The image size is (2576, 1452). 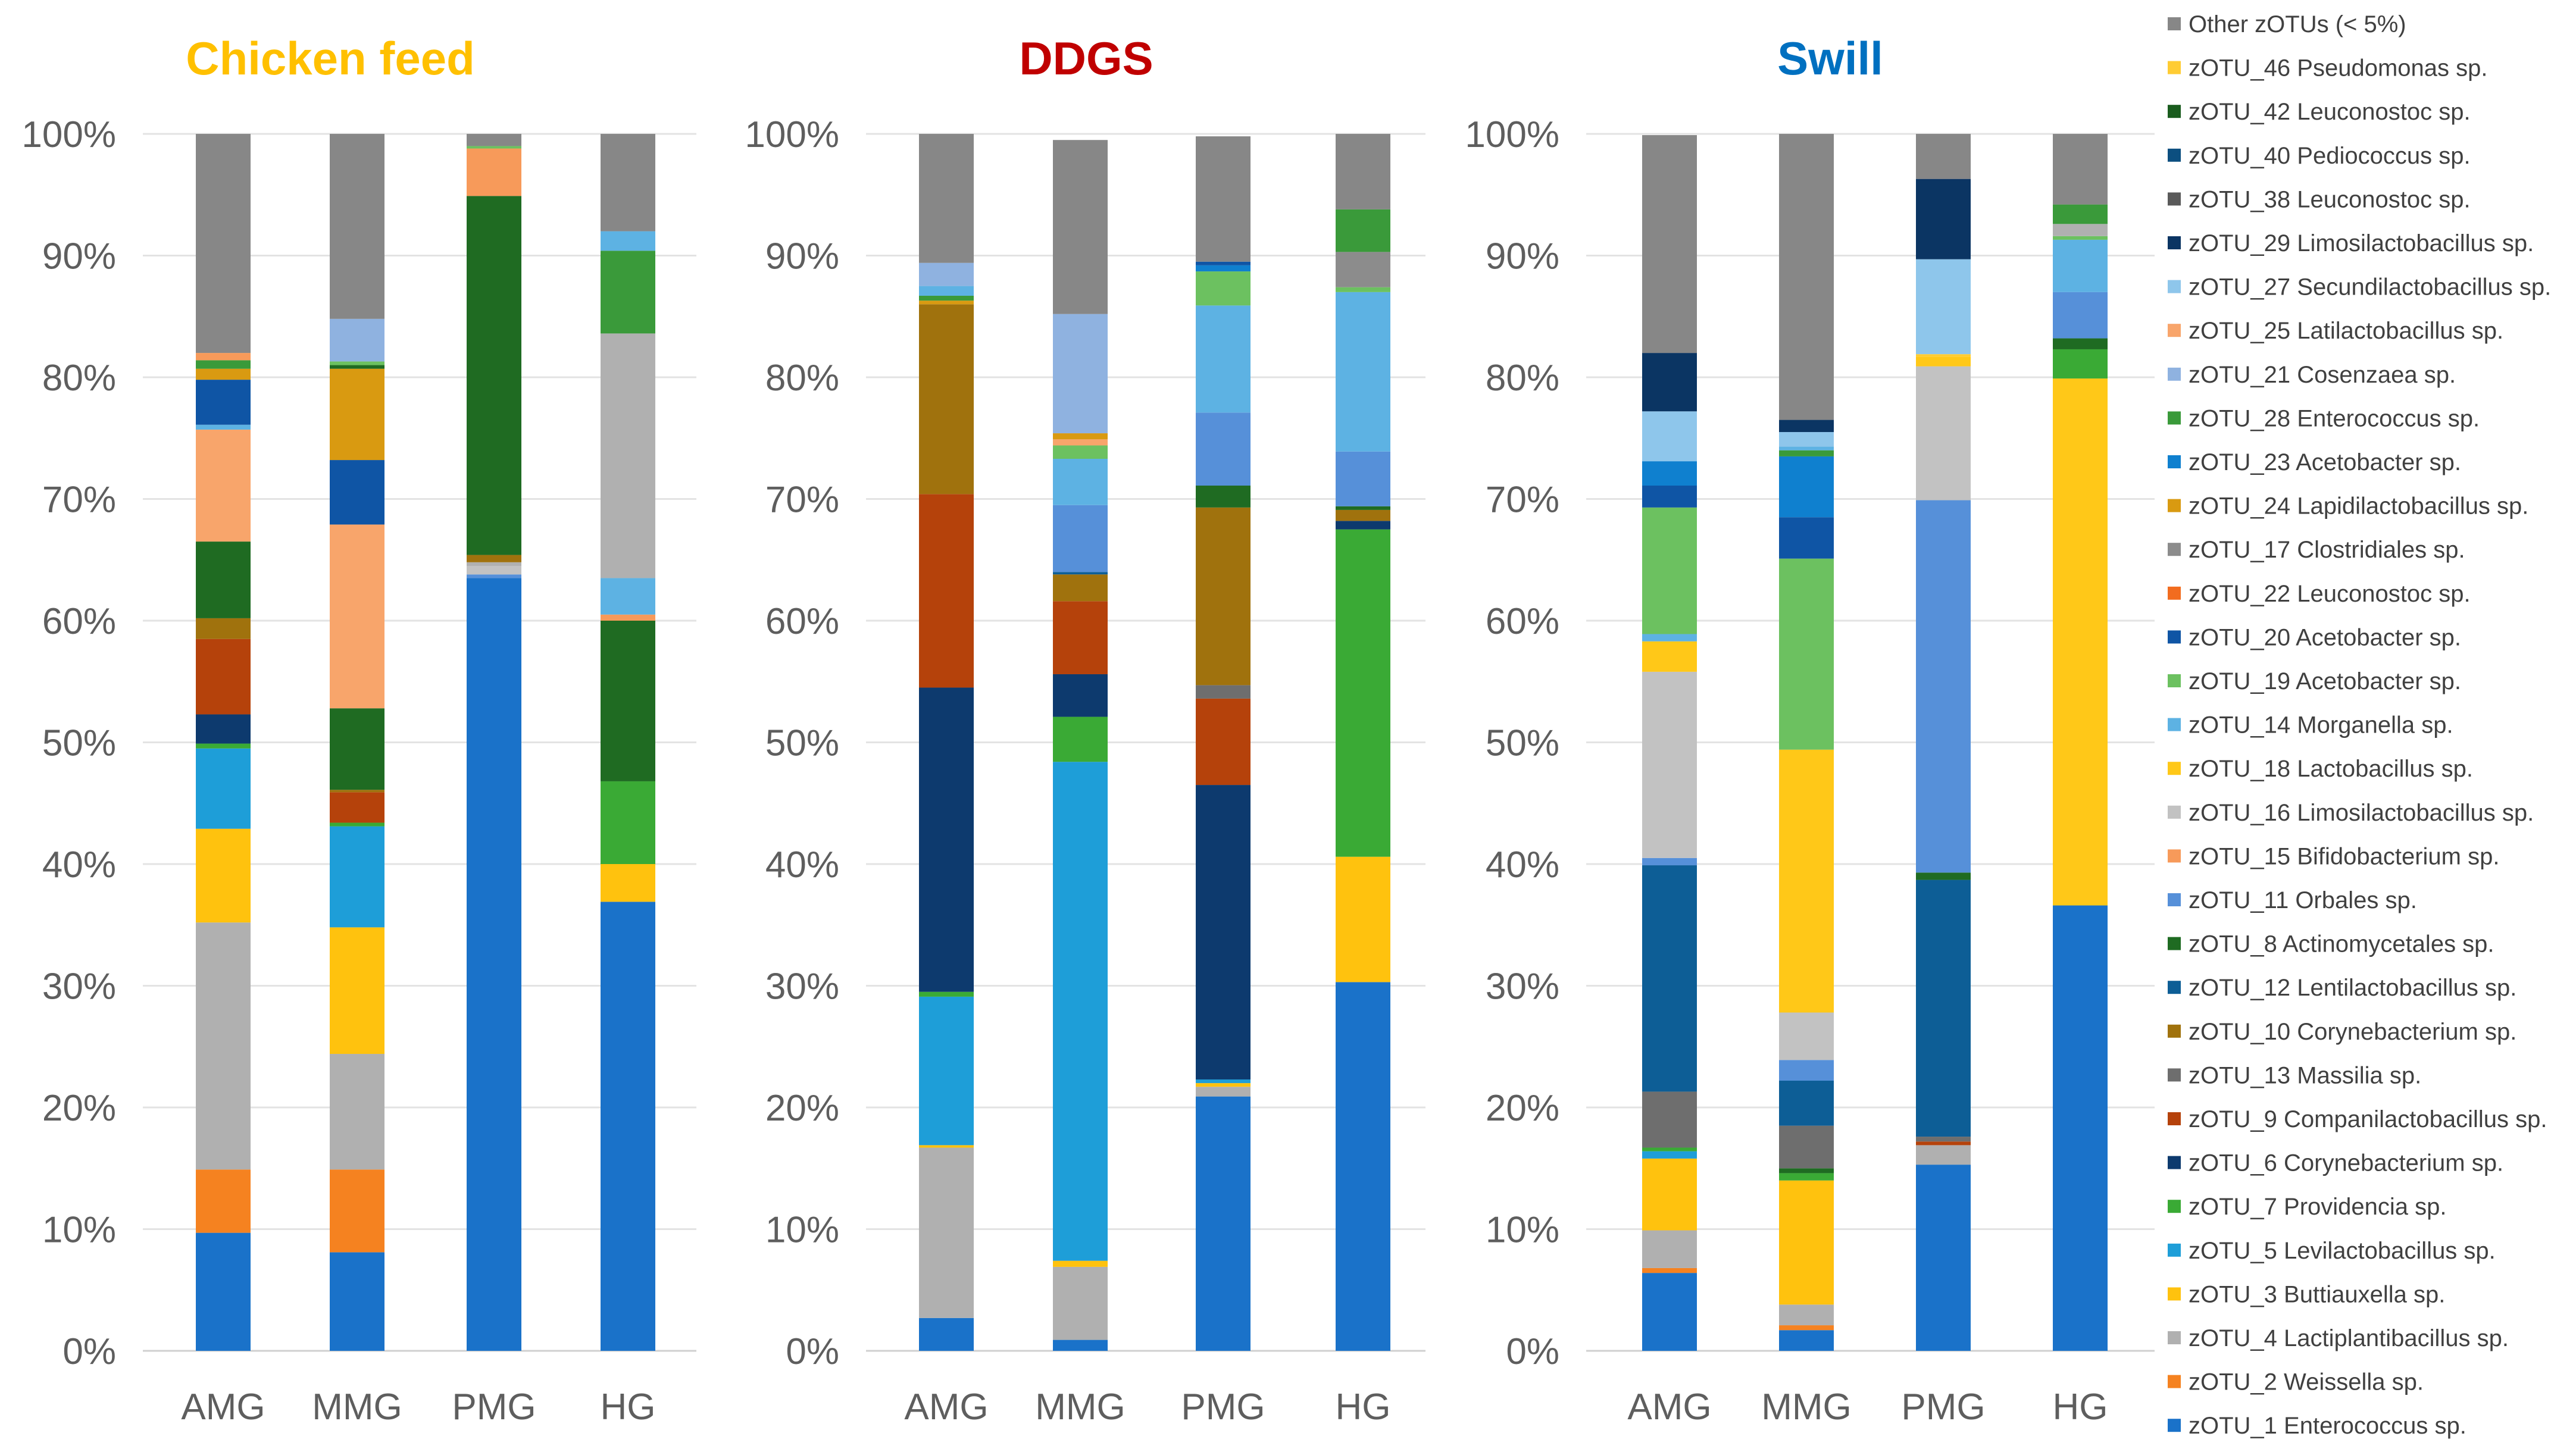 I want to click on legend-item: zOTU_15 Bifidobacterium sp., so click(x=2333, y=856).